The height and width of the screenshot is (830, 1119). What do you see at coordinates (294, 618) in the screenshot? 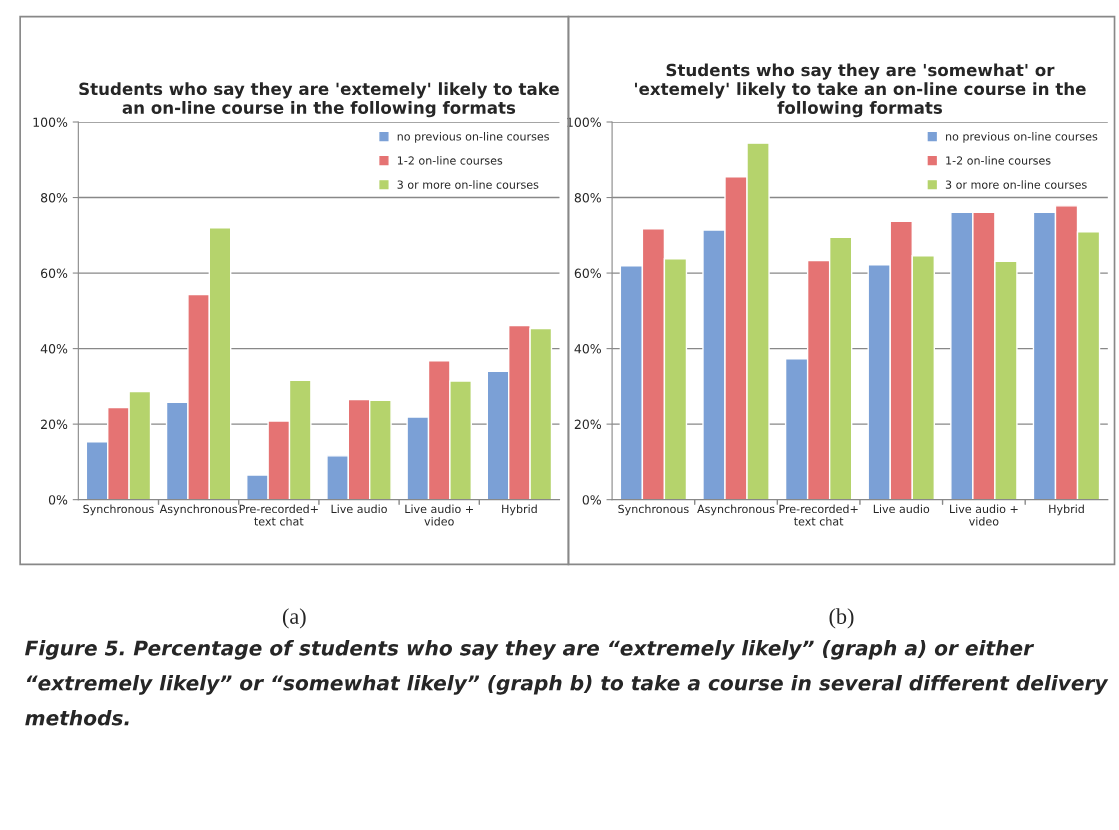
I see `text: (a)` at bounding box center [294, 618].